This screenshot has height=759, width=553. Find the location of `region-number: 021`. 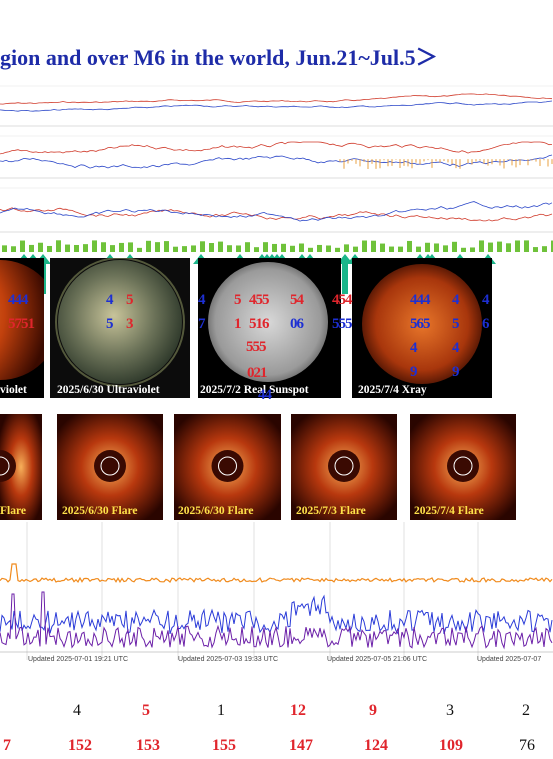

region-number: 021 is located at coordinates (257, 373).